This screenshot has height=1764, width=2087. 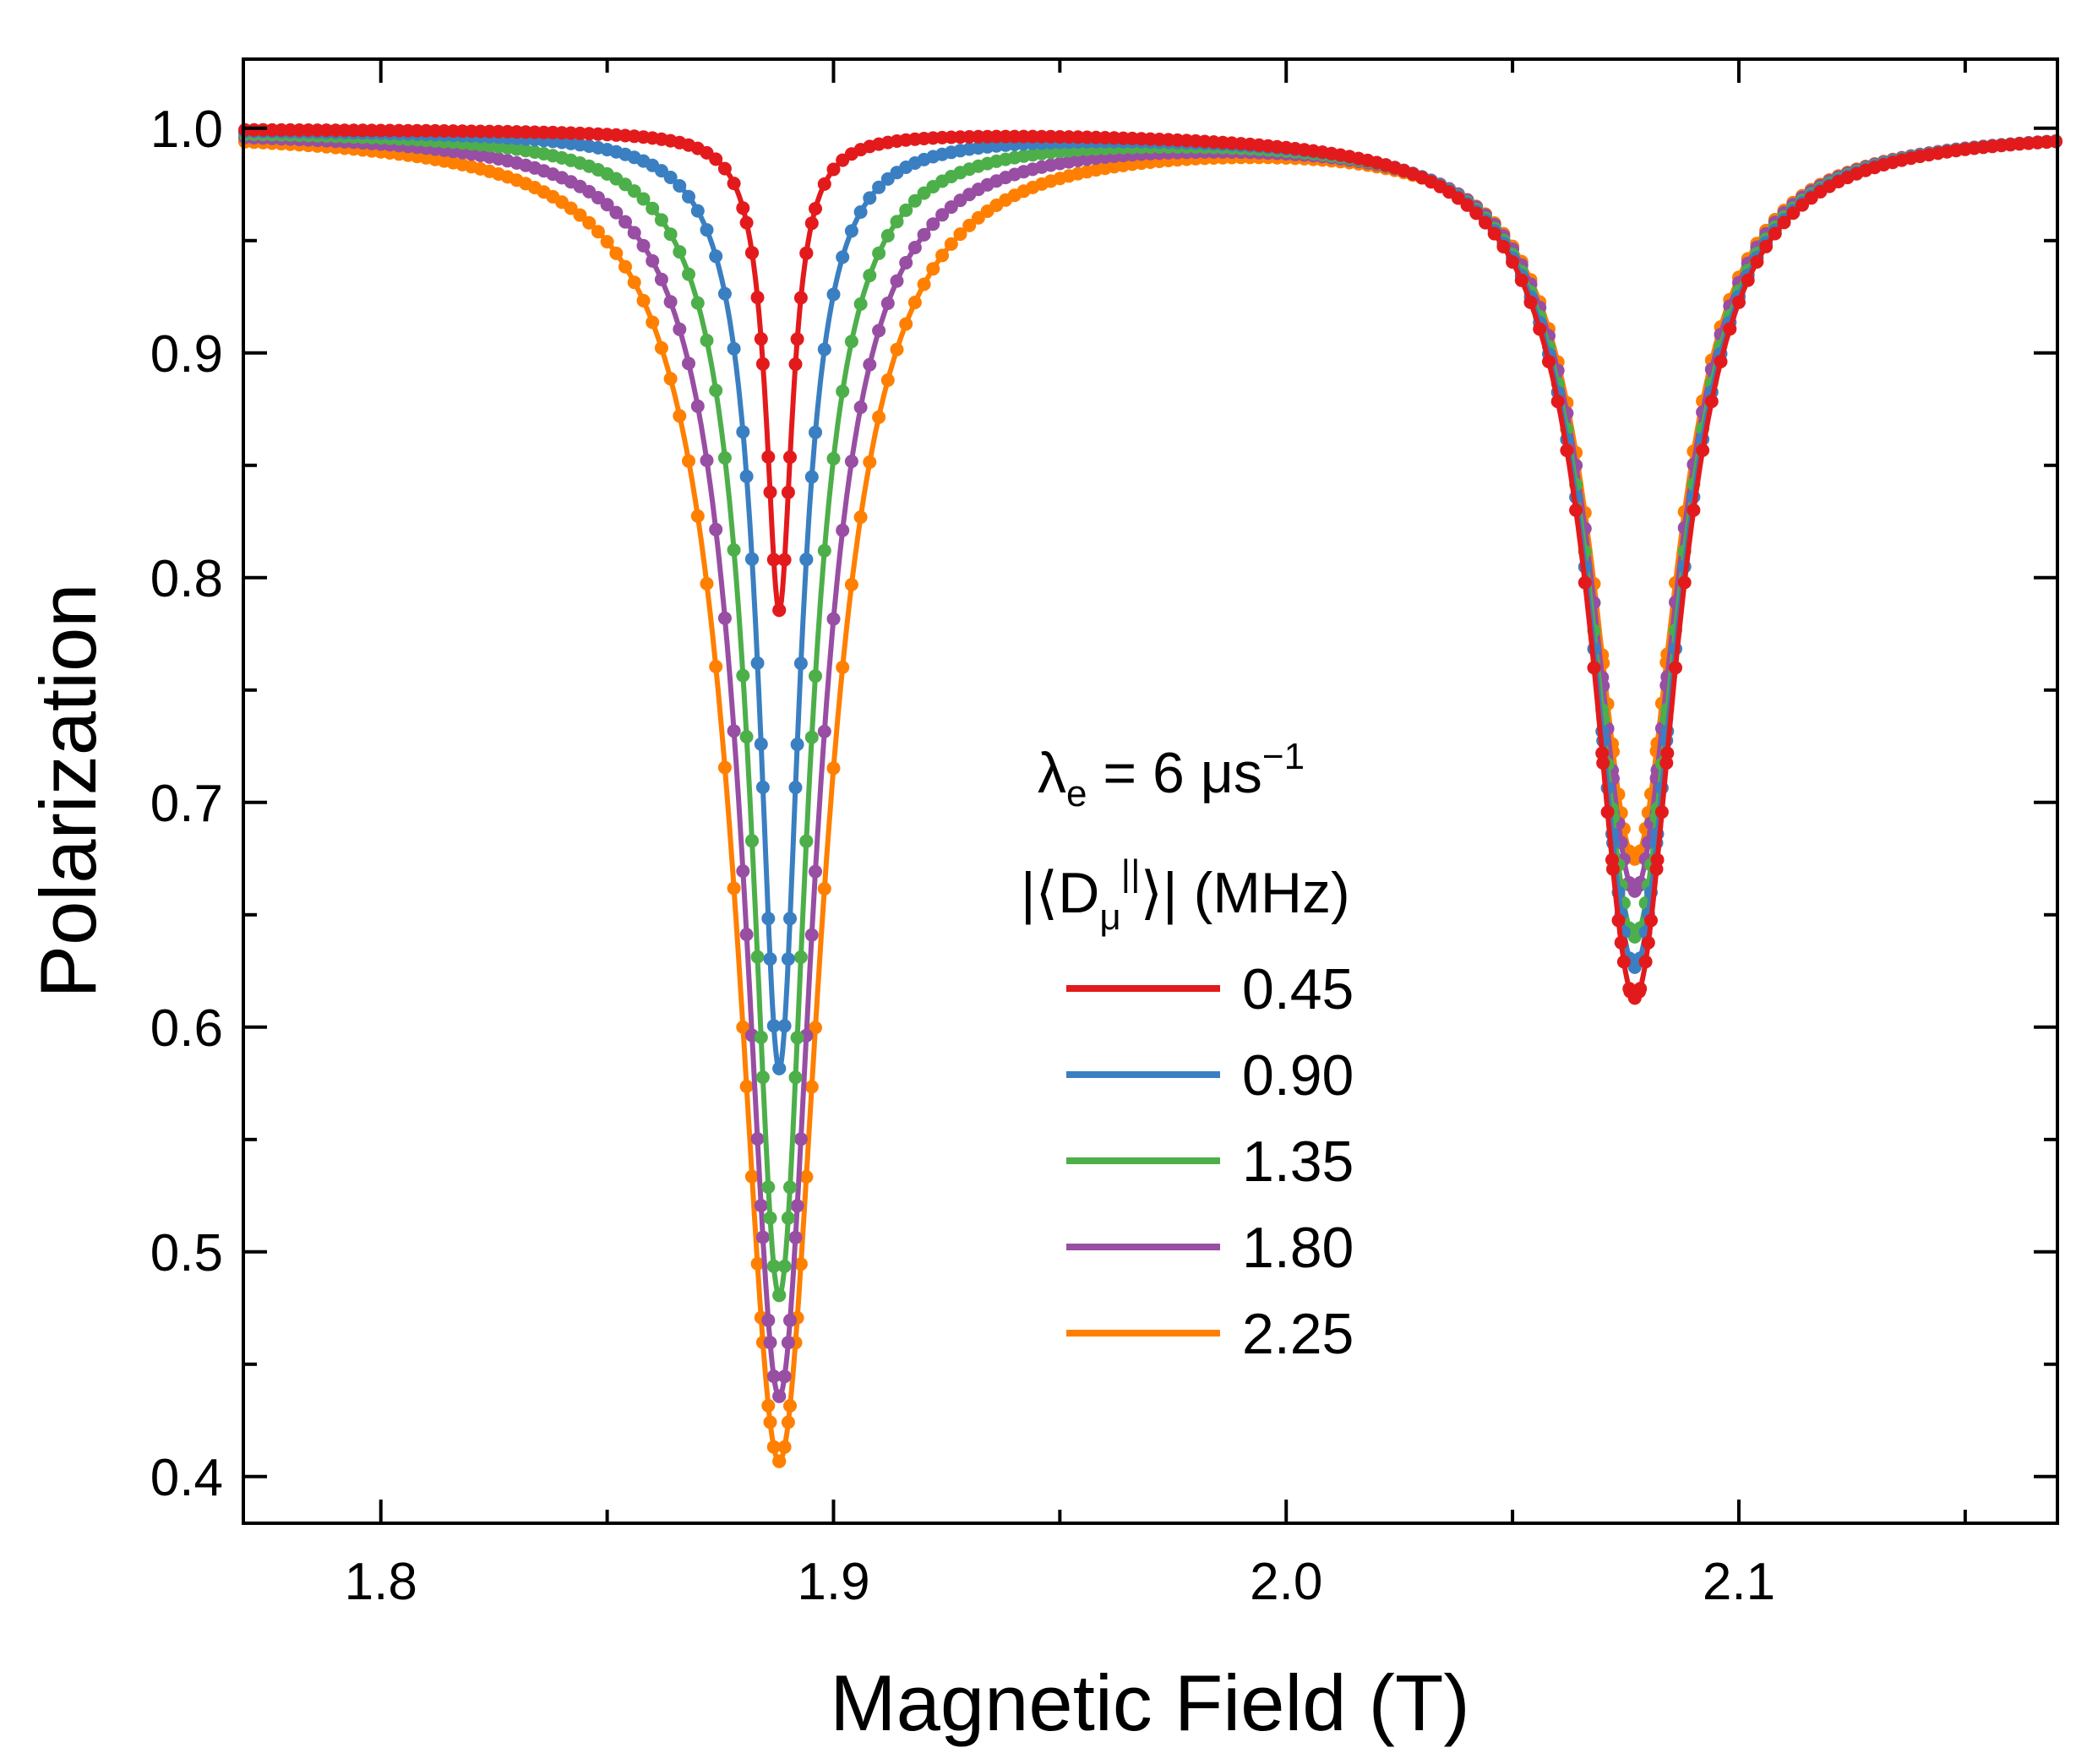 What do you see at coordinates (1245, 893) in the screenshot?
I see `param-suffix: ⟩| (MHz)` at bounding box center [1245, 893].